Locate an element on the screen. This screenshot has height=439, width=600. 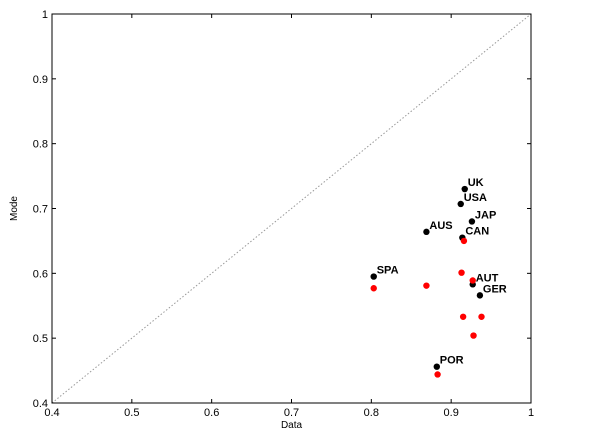
y-tick-label: 0.6 is located at coordinates (40, 274).